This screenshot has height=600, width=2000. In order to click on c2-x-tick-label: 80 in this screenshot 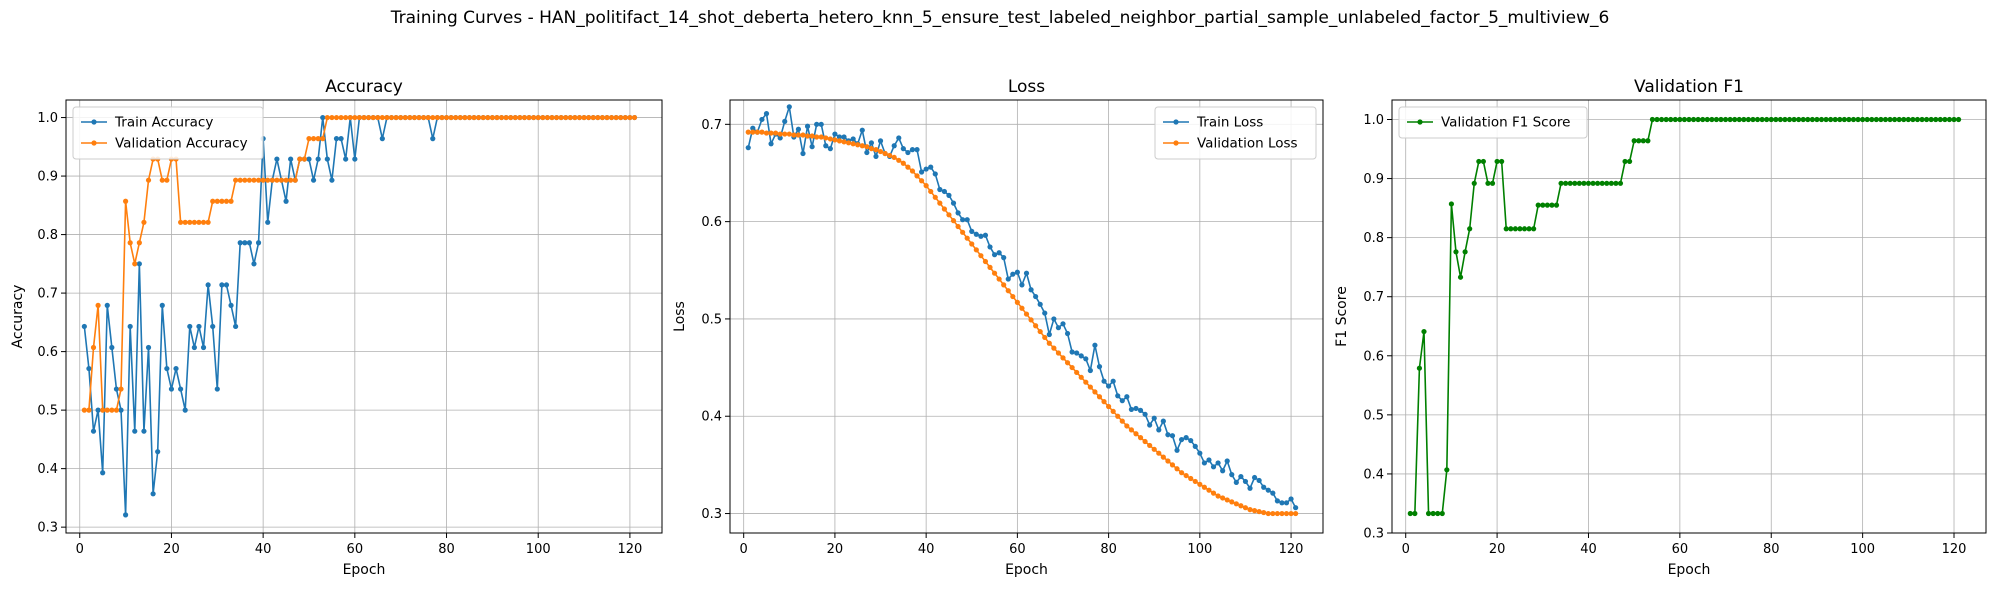, I will do `click(1771, 549)`.